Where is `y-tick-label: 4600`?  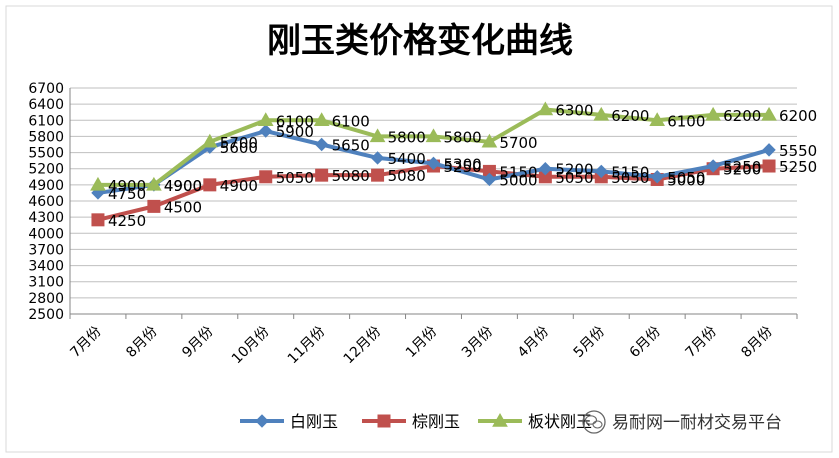
y-tick-label: 4600 is located at coordinates (46, 202).